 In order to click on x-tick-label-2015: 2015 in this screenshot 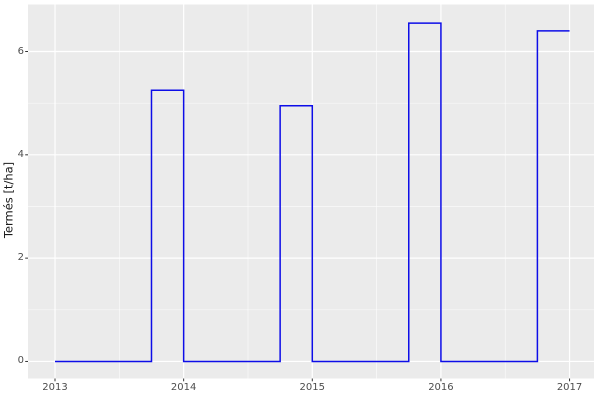, I will do `click(312, 387)`.